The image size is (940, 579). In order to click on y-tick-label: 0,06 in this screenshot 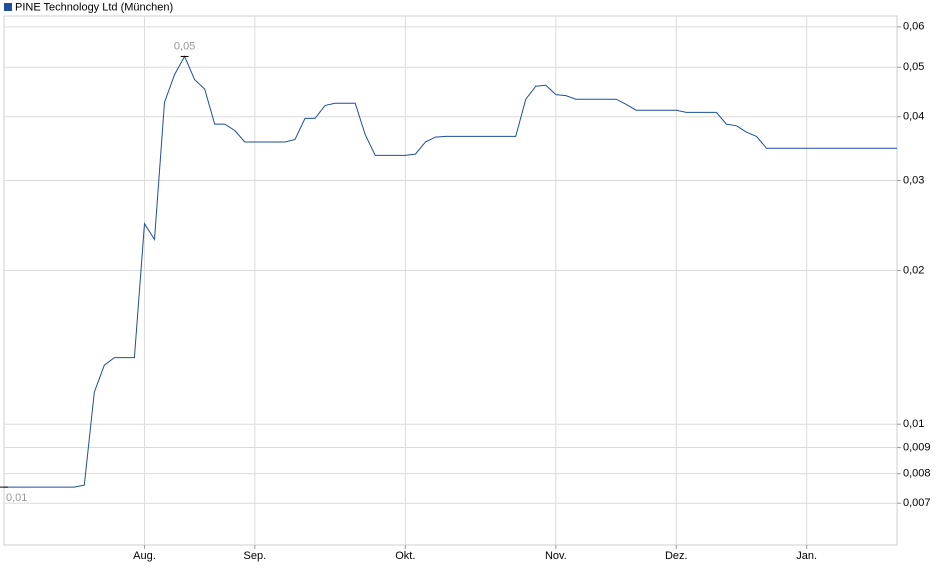, I will do `click(913, 27)`.